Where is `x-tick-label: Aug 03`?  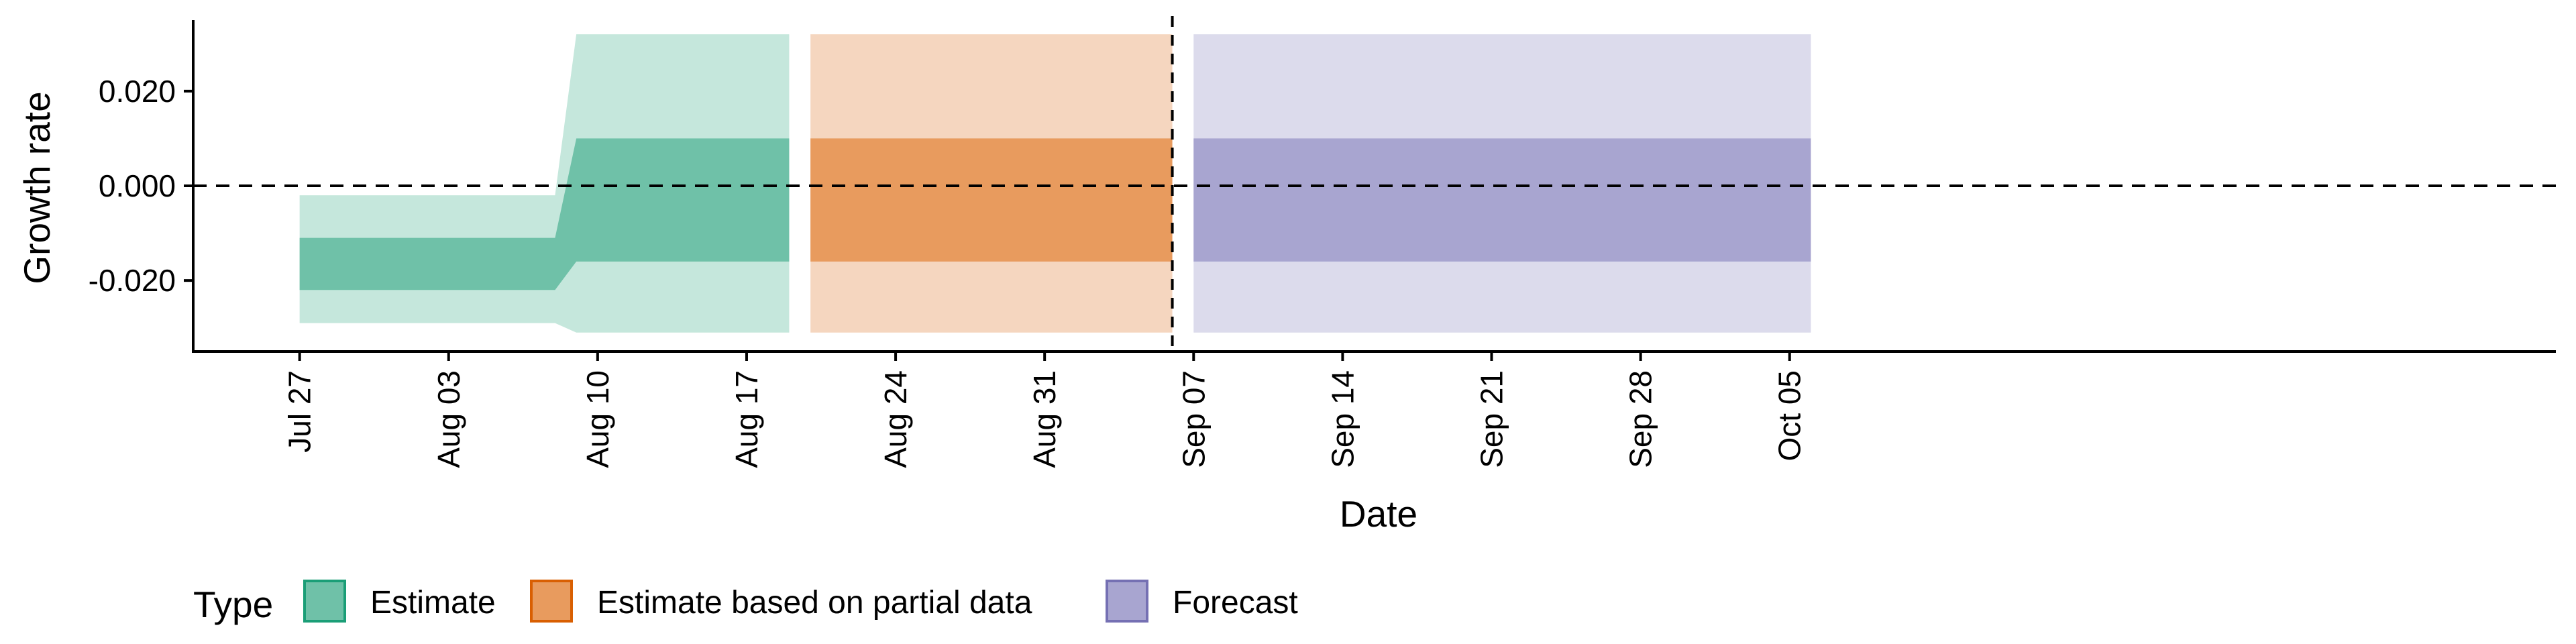
x-tick-label: Aug 03 is located at coordinates (448, 419).